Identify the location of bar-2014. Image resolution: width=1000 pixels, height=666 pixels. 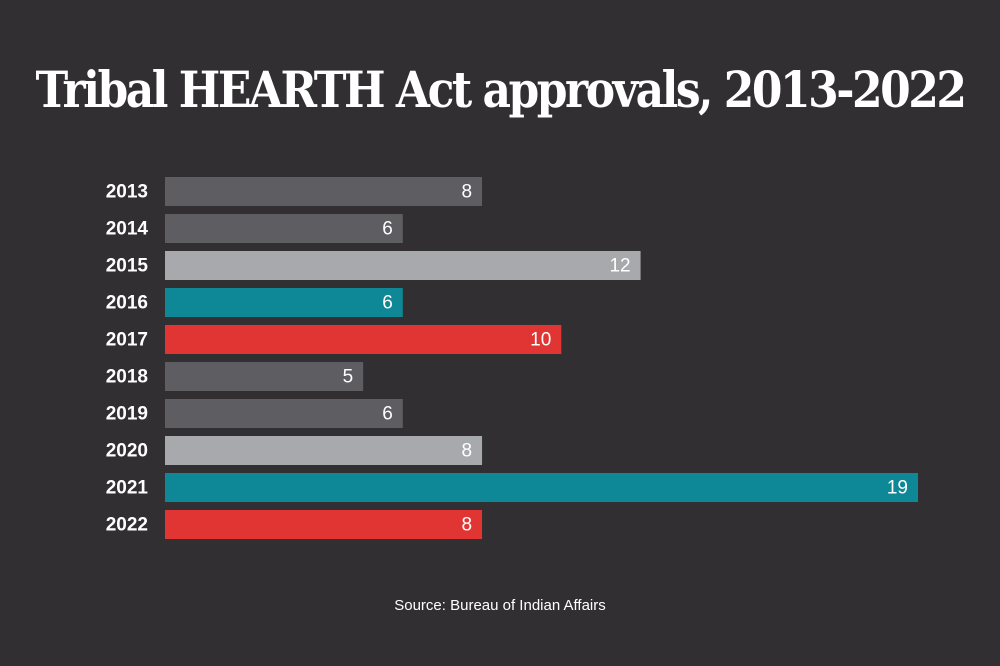
(284, 228).